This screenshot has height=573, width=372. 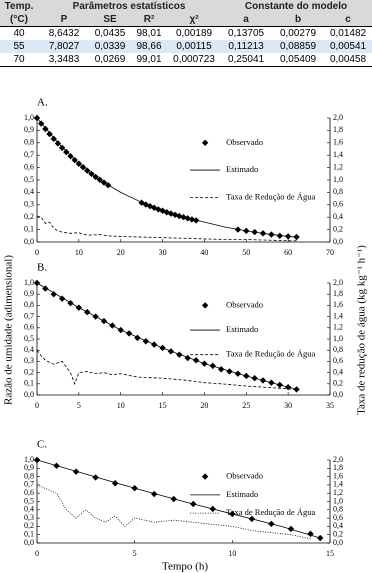 What do you see at coordinates (194, 33) in the screenshot?
I see `table-cell: 0,00189` at bounding box center [194, 33].